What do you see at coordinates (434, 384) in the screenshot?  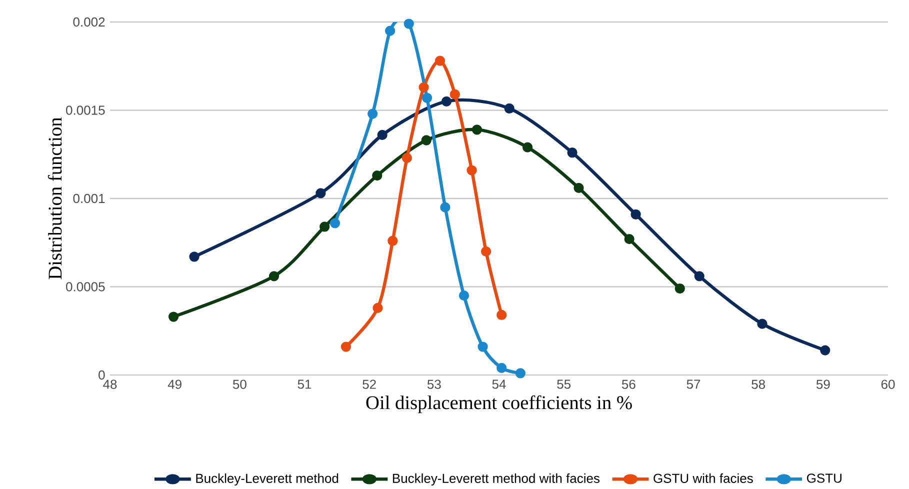 I see `x-tick-label: 53` at bounding box center [434, 384].